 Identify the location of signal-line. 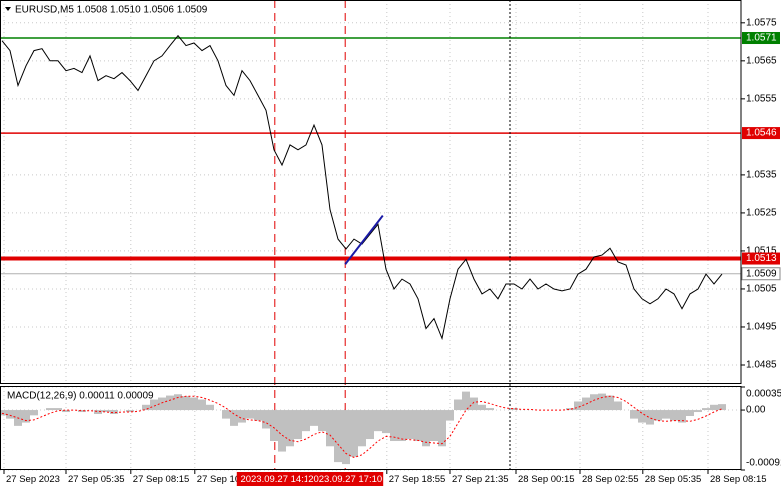
(362, 427).